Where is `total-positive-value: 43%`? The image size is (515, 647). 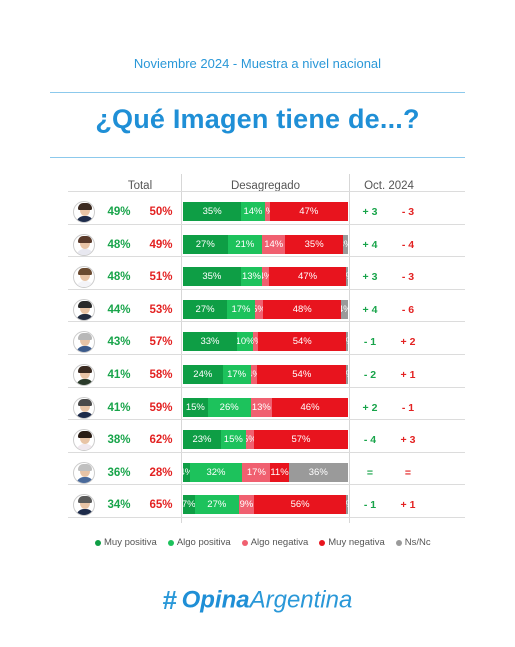 total-positive-value: 43% is located at coordinates (119, 342).